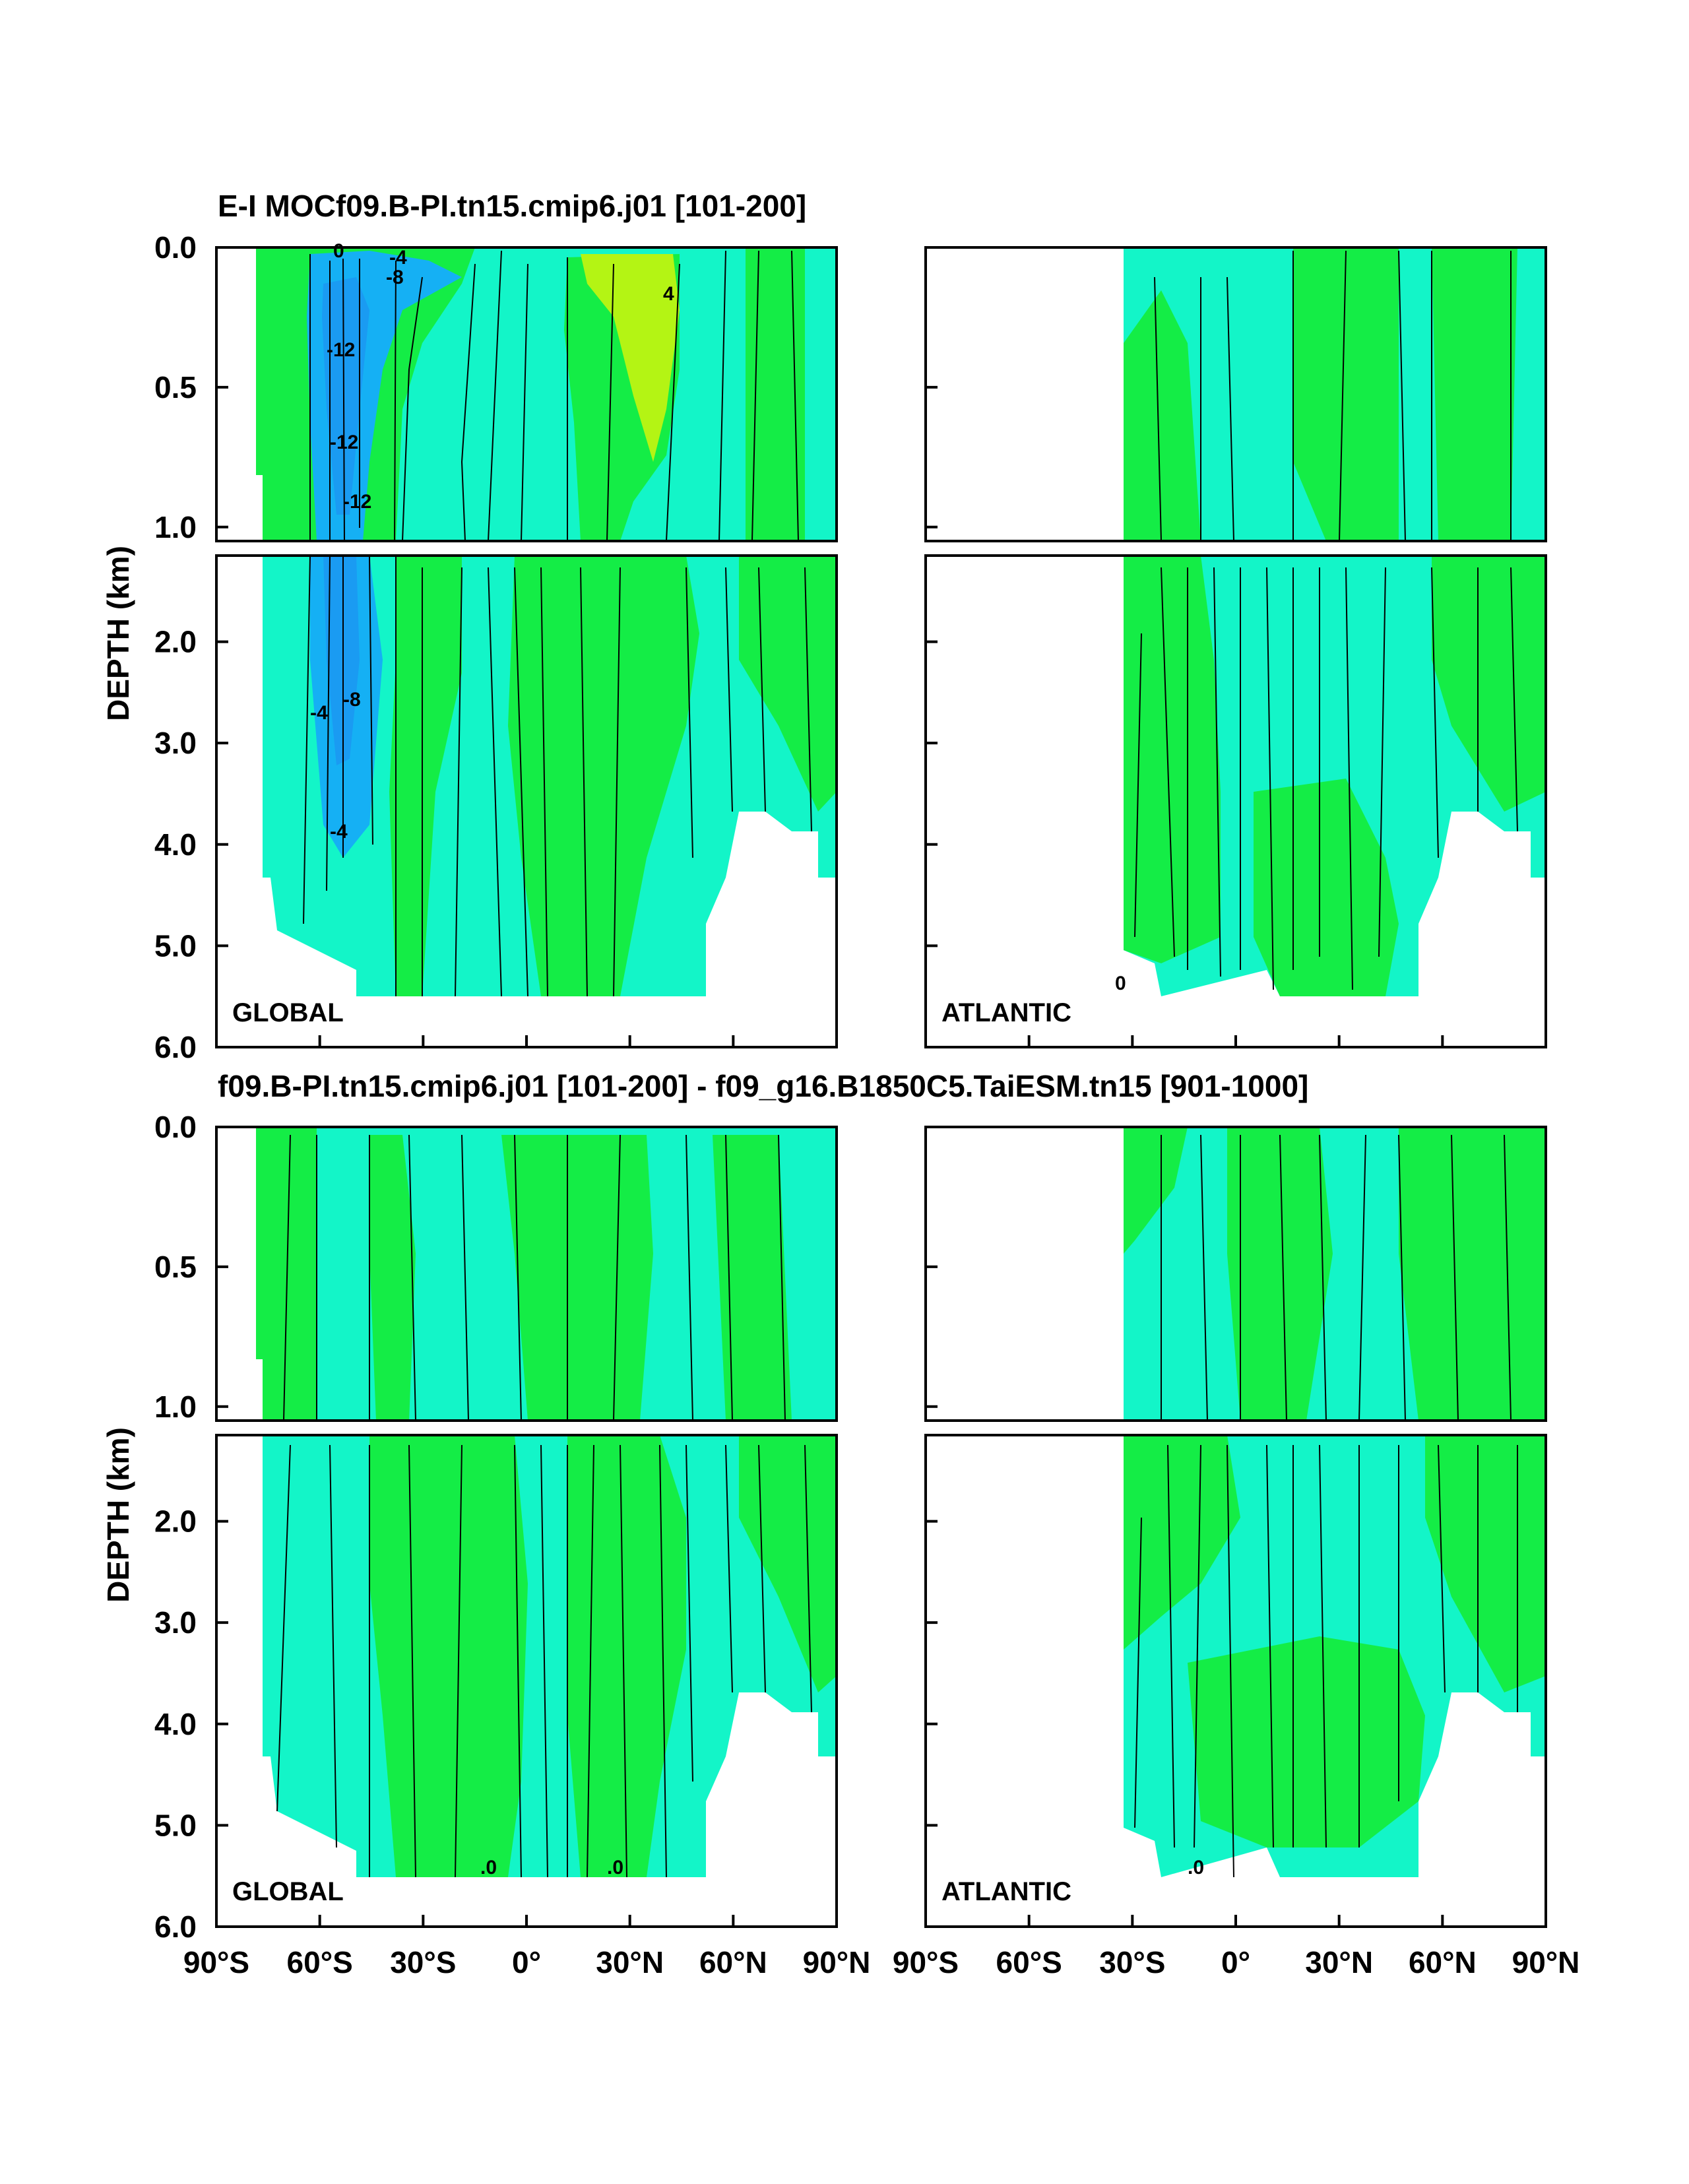 The width and height of the screenshot is (1689, 2184). What do you see at coordinates (1336, 1277) in the screenshot?
I see `contour-d-atl-upper` at bounding box center [1336, 1277].